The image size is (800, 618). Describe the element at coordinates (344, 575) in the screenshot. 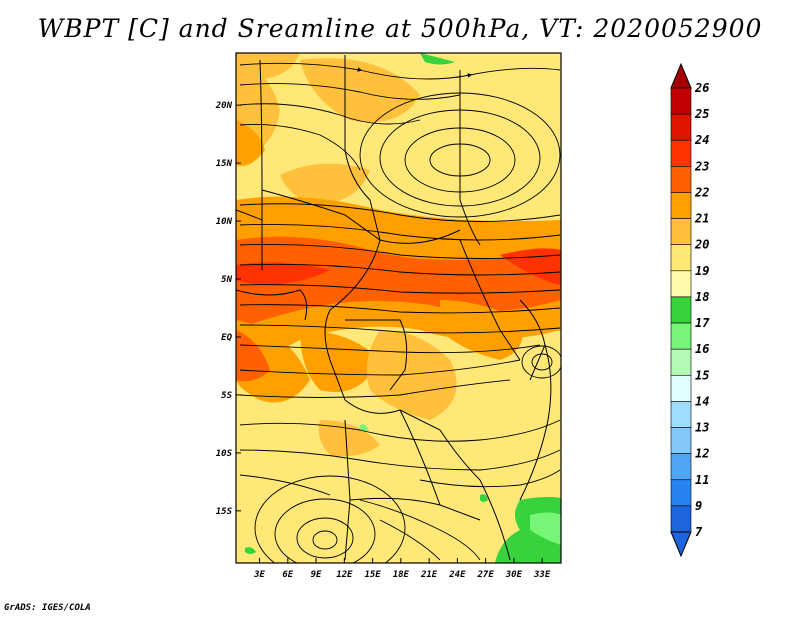

I see `lon-tick-label: 12E` at that location.